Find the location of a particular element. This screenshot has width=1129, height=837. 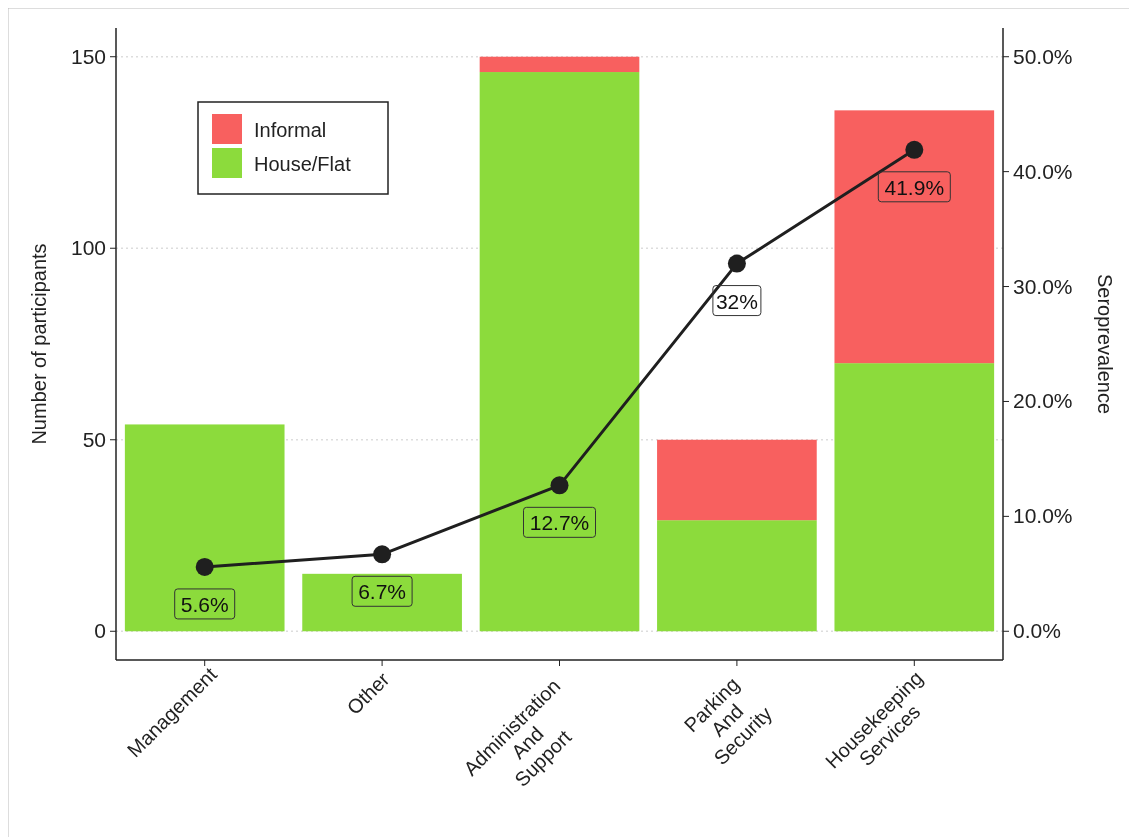

data-label: 6.7% is located at coordinates (382, 592).